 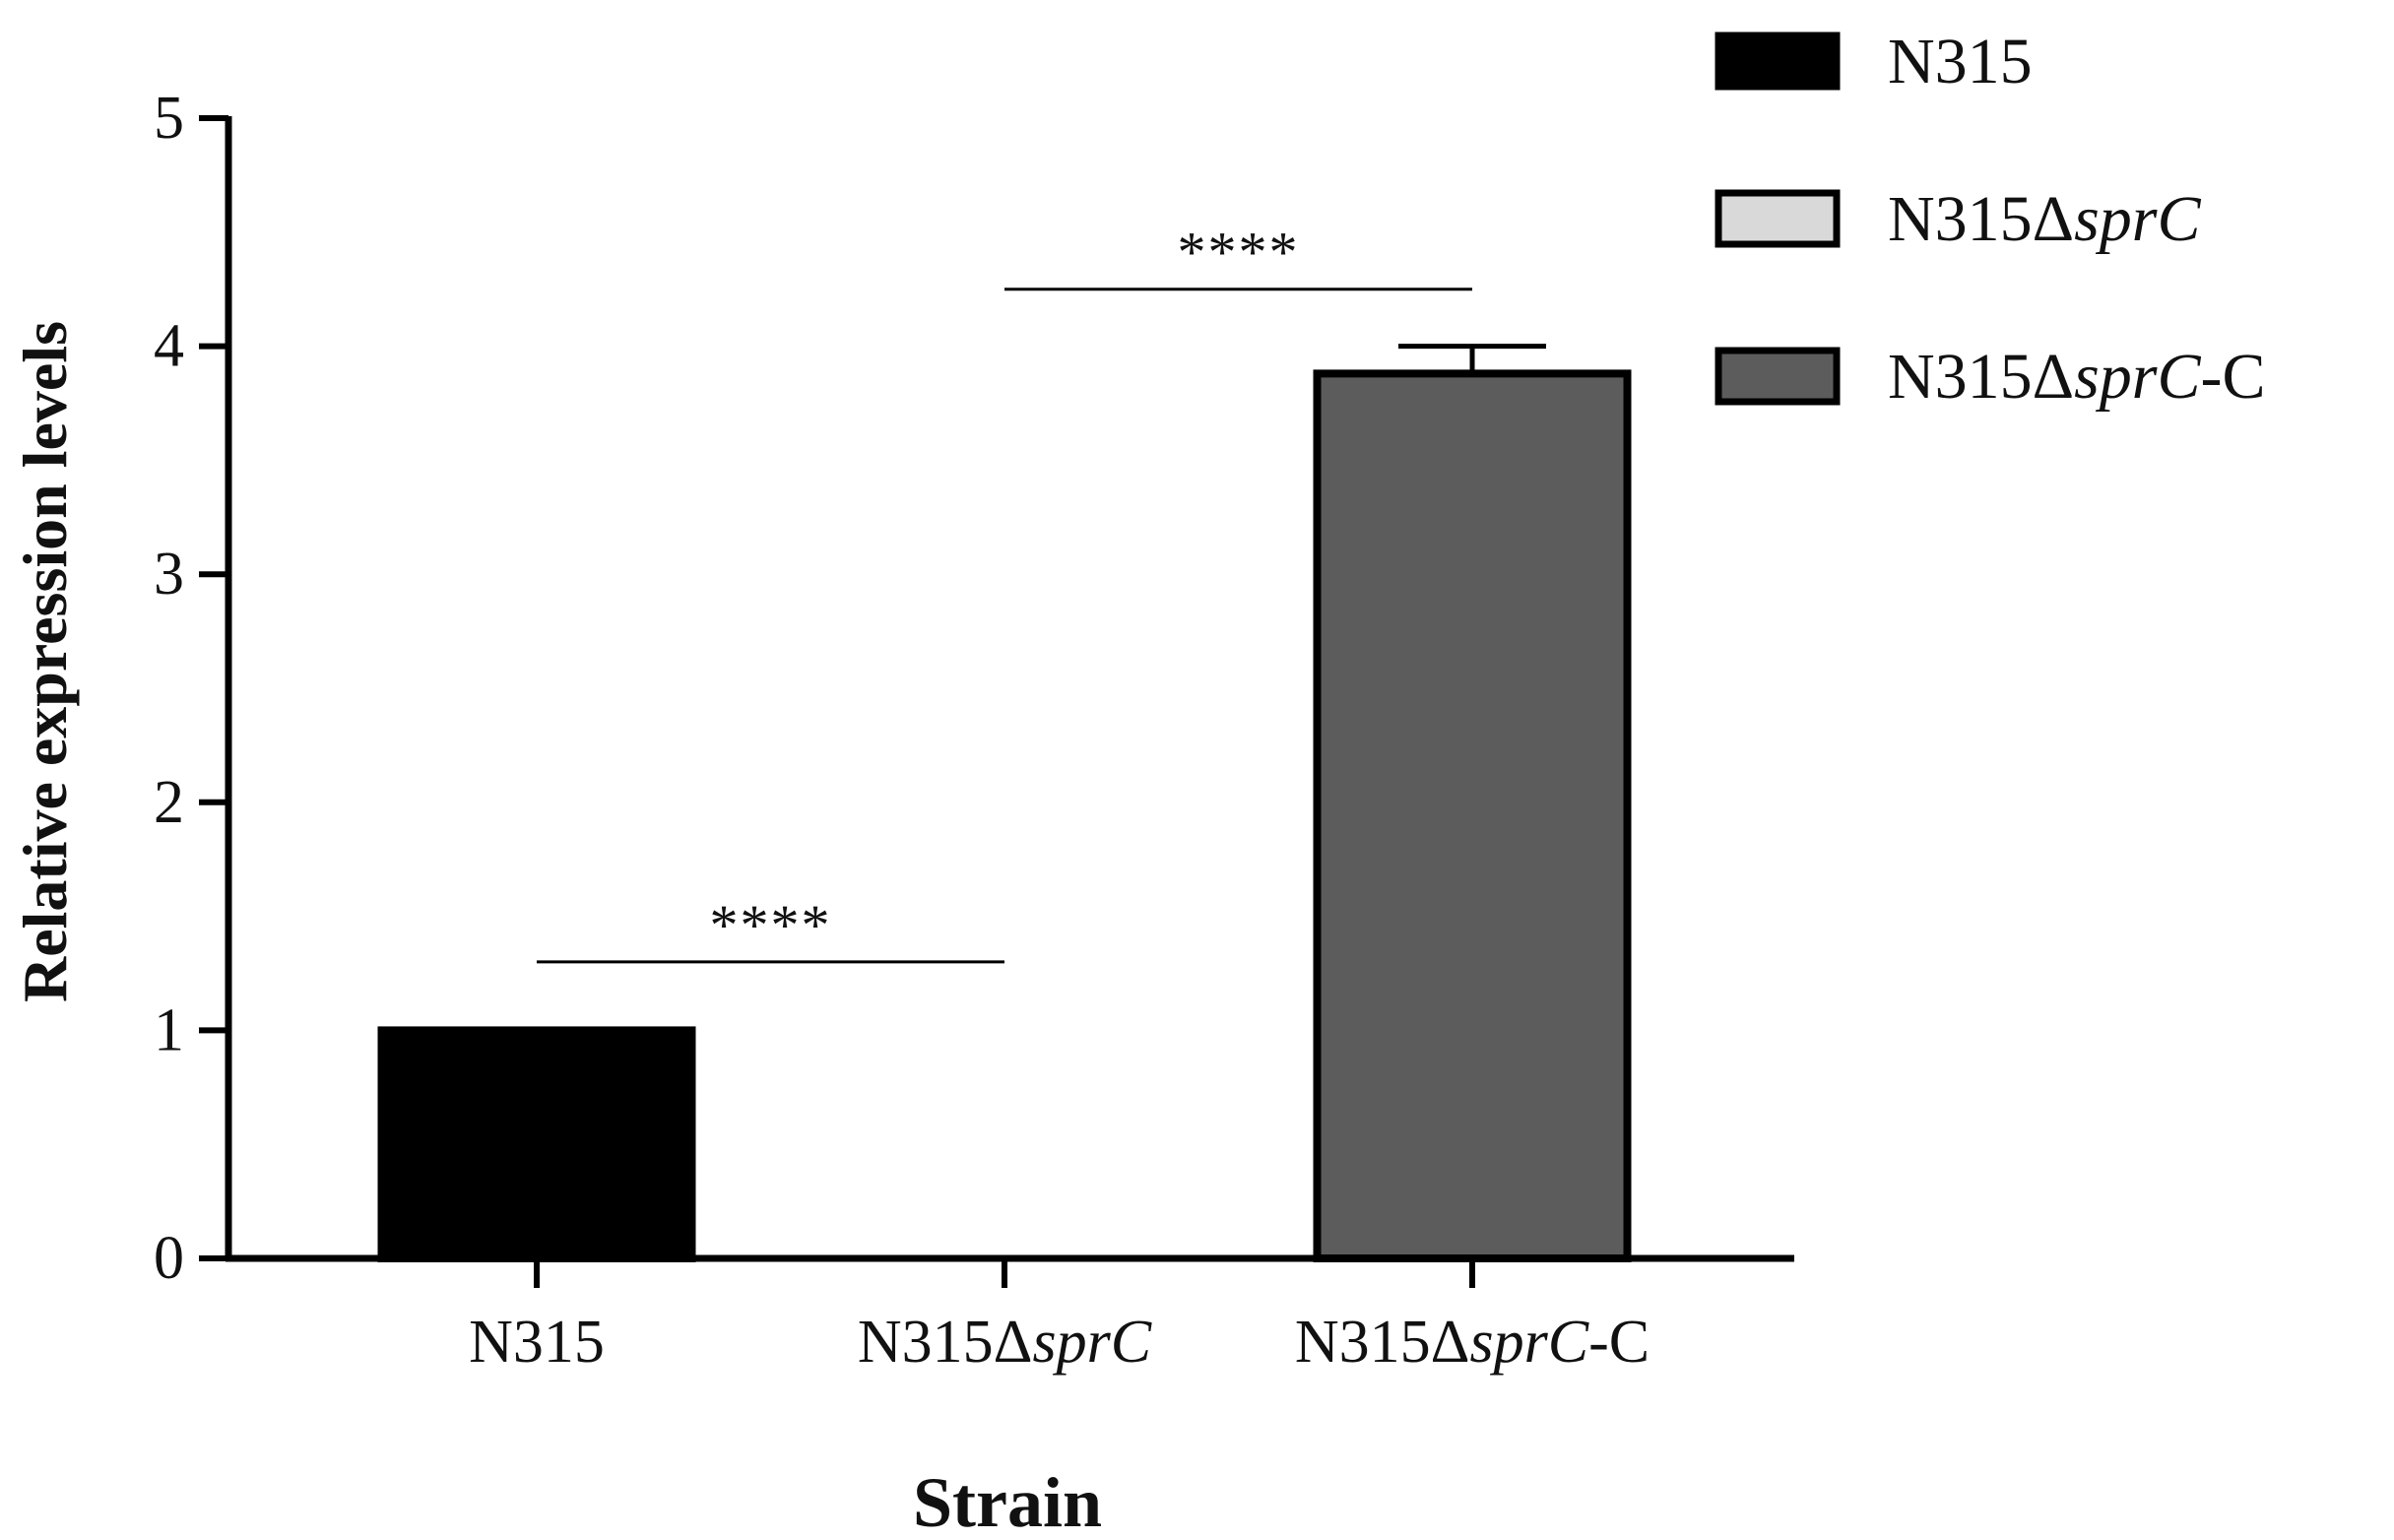 I want to click on x-tick-label-2: N315ΔsprC, so click(x=1005, y=1342).